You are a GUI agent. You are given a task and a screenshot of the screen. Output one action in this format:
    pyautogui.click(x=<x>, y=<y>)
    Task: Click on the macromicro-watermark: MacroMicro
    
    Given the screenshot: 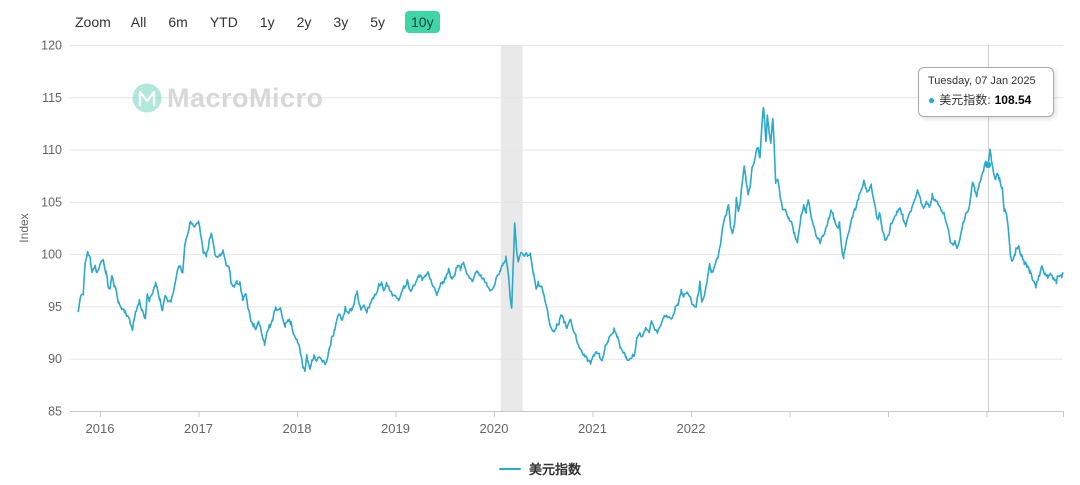 What is the action you would take?
    pyautogui.click(x=228, y=98)
    